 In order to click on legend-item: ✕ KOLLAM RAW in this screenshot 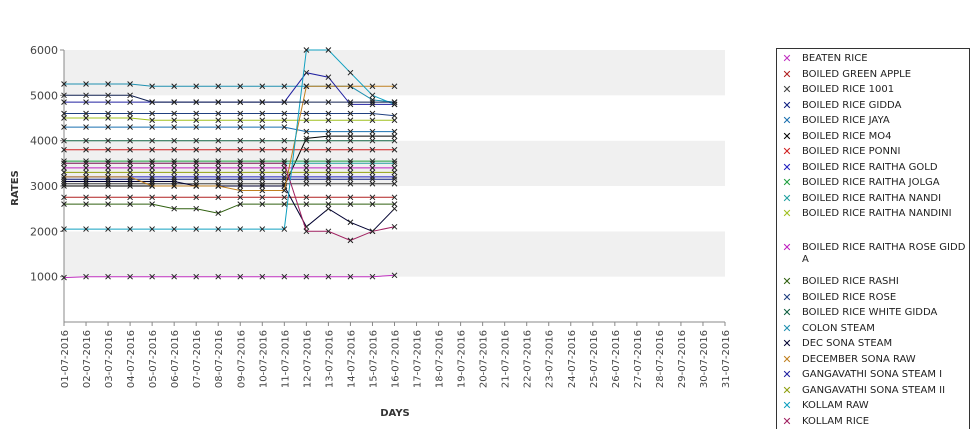, I will do `click(874, 406)`.